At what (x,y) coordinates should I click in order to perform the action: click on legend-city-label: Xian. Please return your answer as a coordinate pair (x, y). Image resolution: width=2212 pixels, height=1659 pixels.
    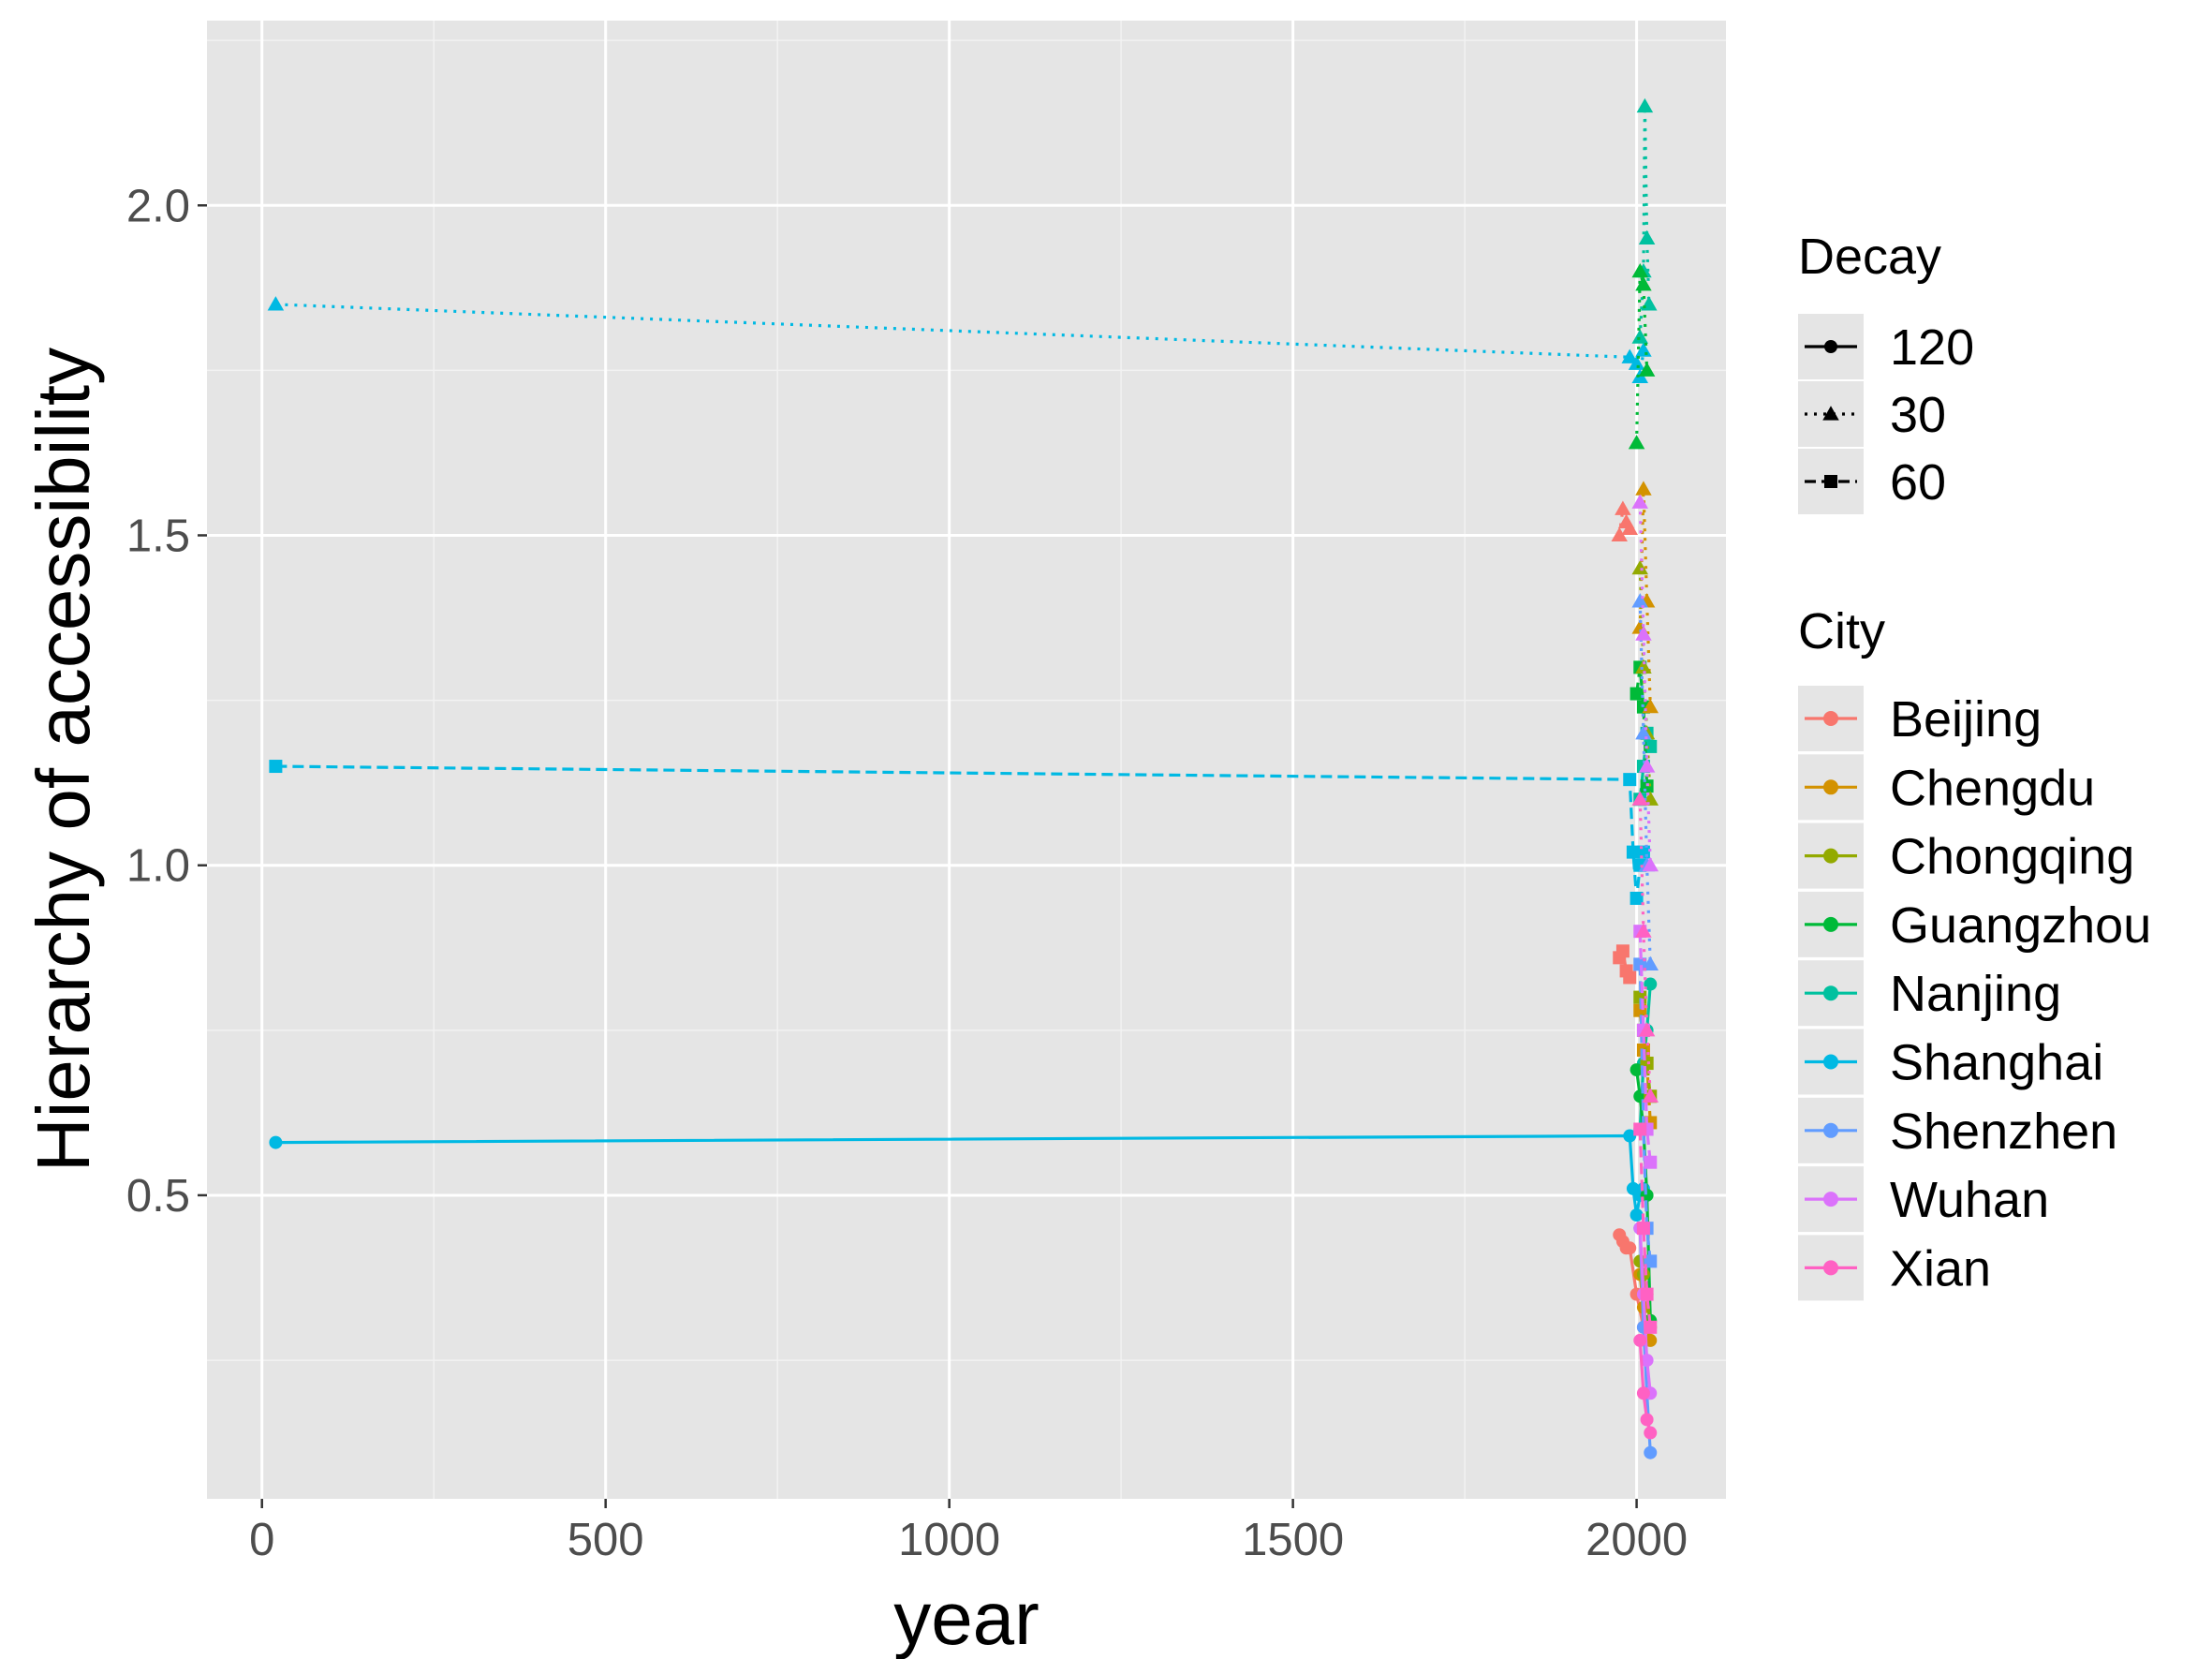
    Looking at the image, I should click on (1941, 1268).